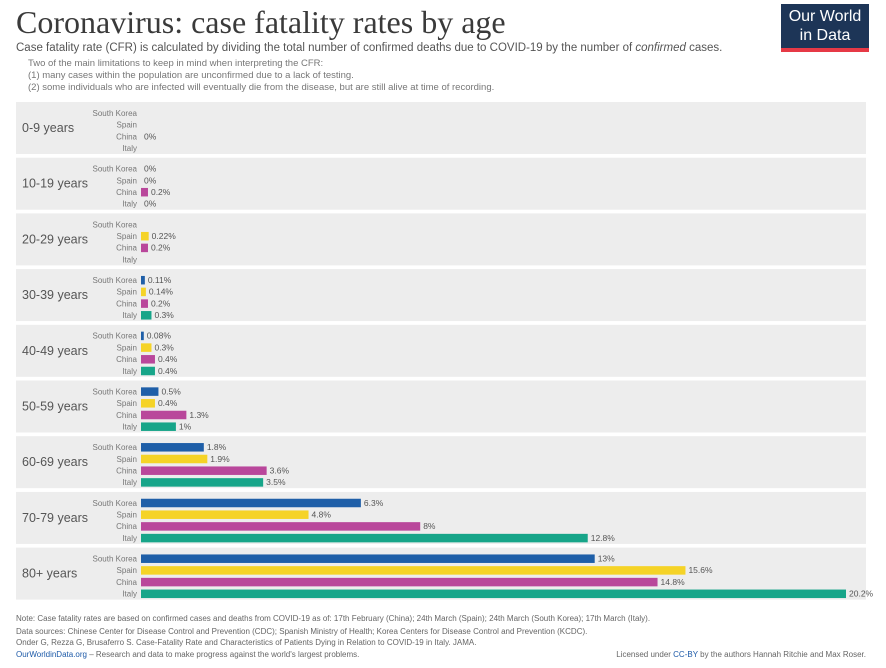  What do you see at coordinates (685, 654) in the screenshot?
I see `license-link: CC-BY` at bounding box center [685, 654].